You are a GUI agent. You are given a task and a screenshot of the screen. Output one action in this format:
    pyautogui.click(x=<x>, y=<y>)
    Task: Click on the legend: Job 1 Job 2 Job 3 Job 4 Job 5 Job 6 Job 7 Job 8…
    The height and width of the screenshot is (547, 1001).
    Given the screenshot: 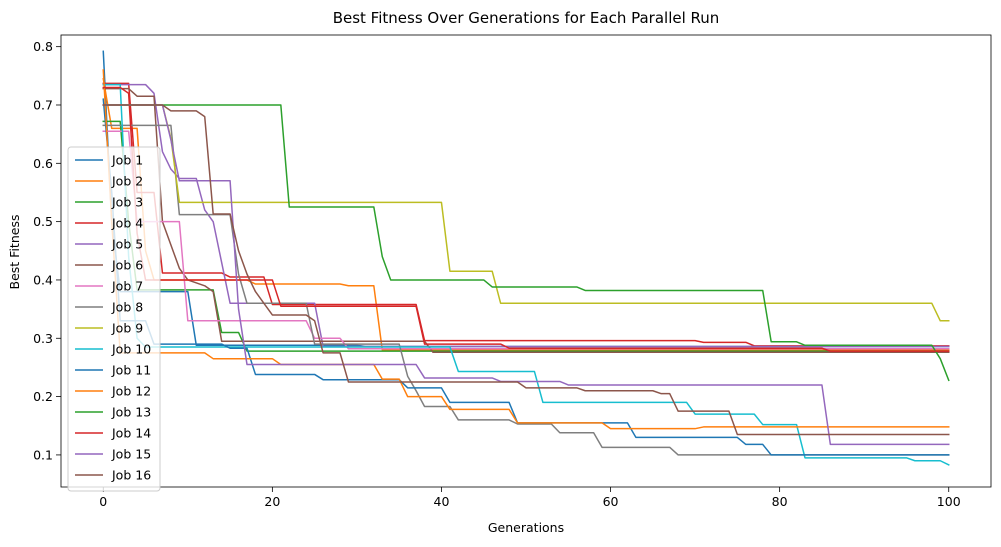 What is the action you would take?
    pyautogui.click(x=114, y=319)
    